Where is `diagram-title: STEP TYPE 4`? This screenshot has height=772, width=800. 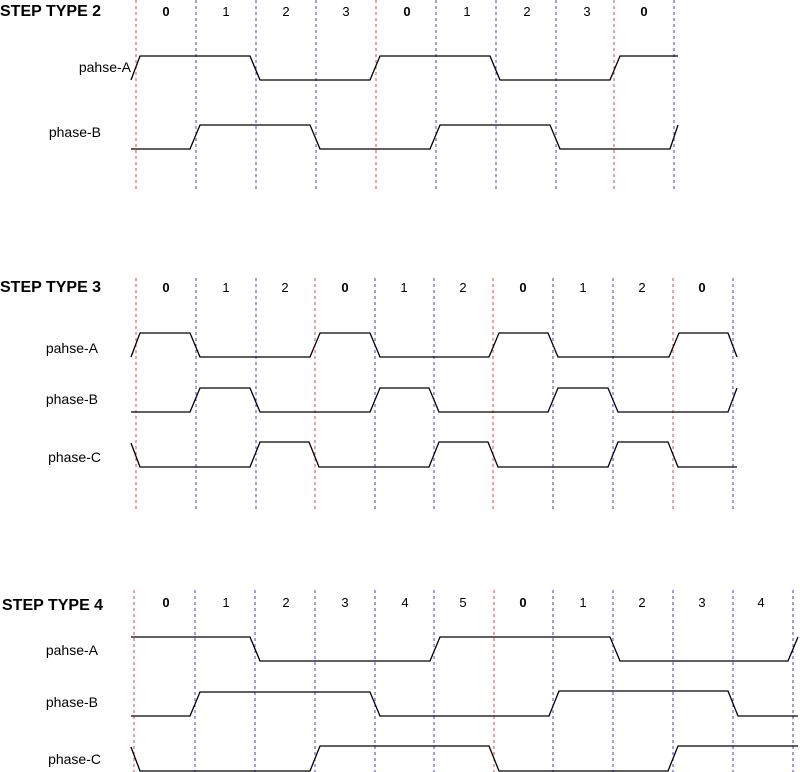
diagram-title: STEP TYPE 4 is located at coordinates (52, 605).